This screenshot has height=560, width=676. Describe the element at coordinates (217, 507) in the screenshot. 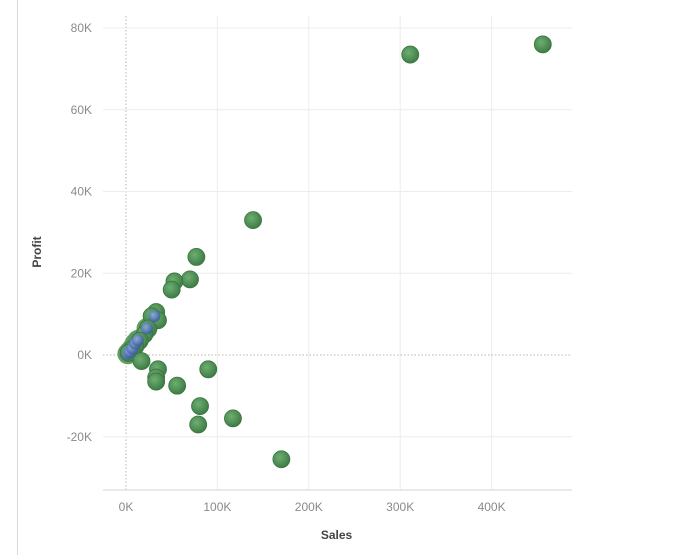

I see `x-tick-label: 100K` at that location.